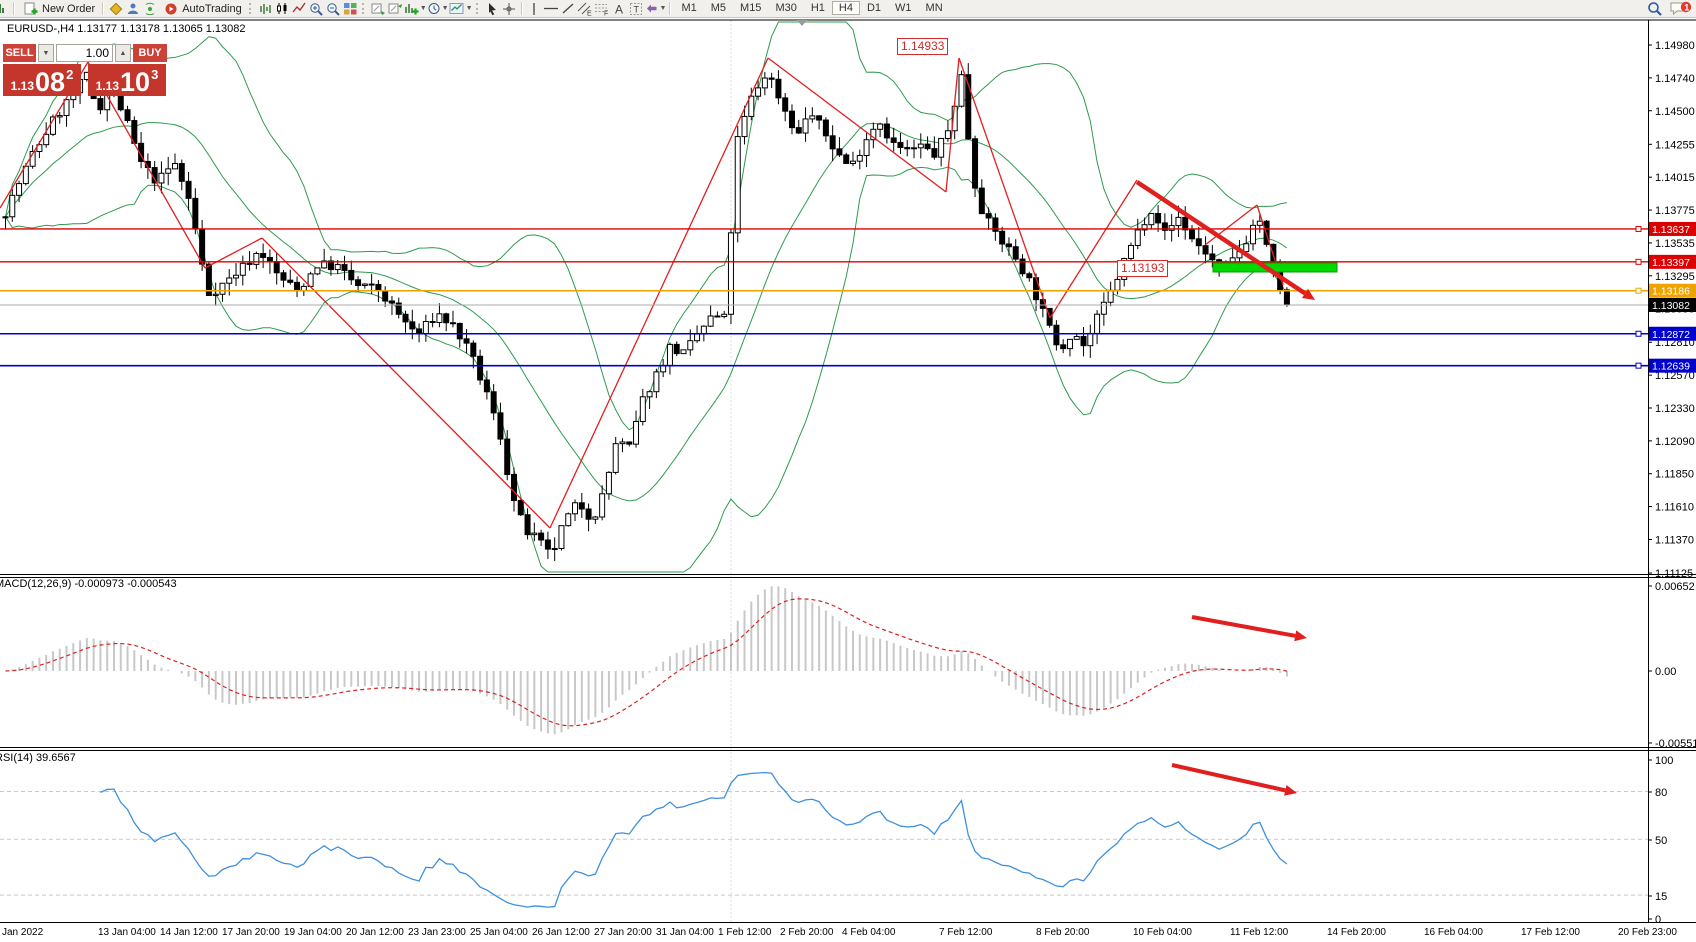 The image size is (1696, 942). Describe the element at coordinates (1661, 841) in the screenshot. I see `svg-text: 50` at that location.